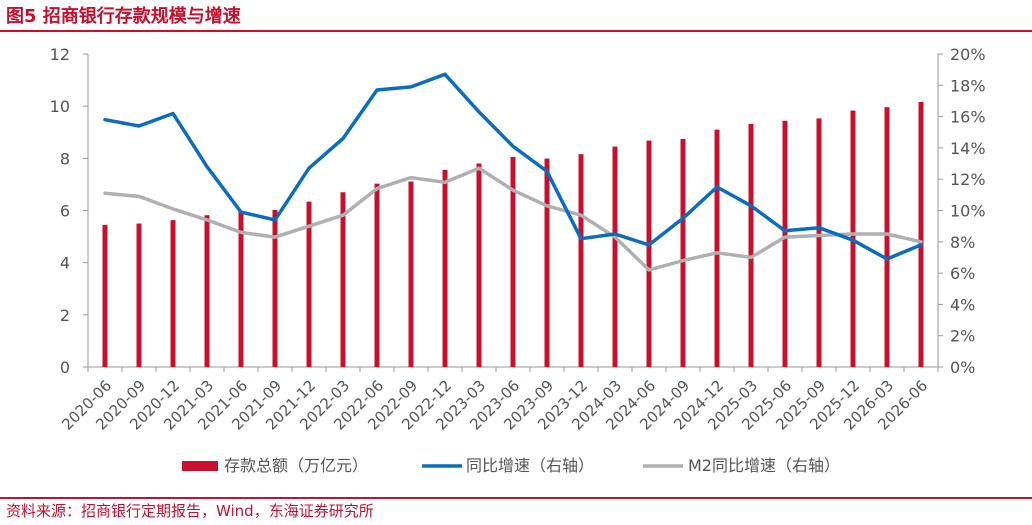 This screenshot has height=525, width=1032. What do you see at coordinates (200, 466) in the screenshot?
I see `legend-bar-swatch` at bounding box center [200, 466].